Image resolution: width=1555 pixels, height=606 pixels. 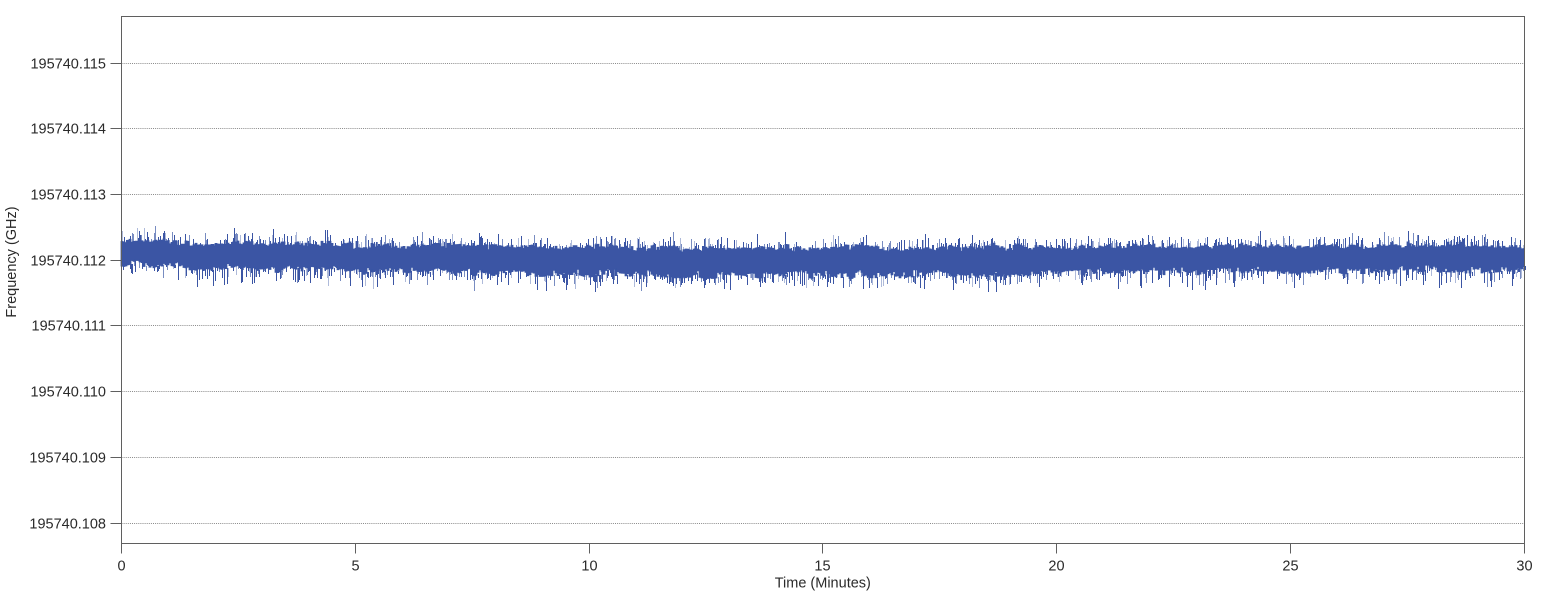 What do you see at coordinates (1290, 567) in the screenshot?
I see `svg-text: 25` at bounding box center [1290, 567].